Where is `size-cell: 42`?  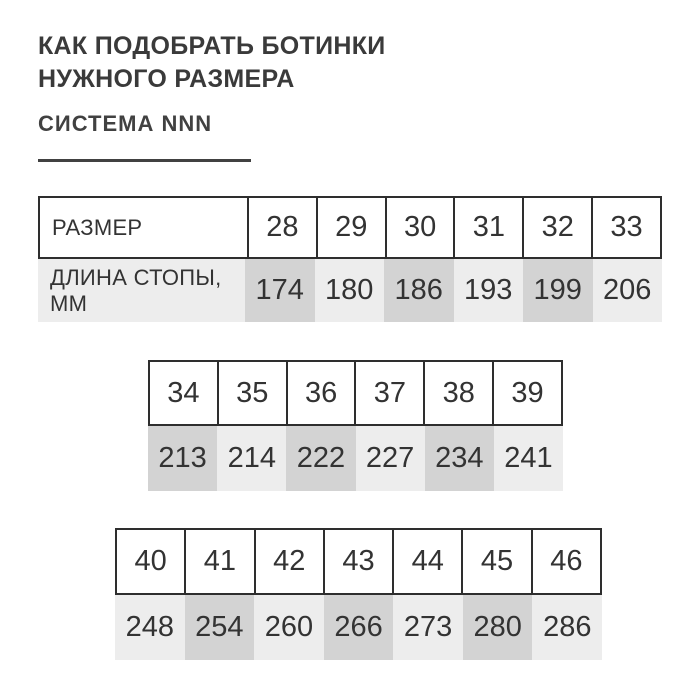 size-cell: 42 is located at coordinates (288, 561).